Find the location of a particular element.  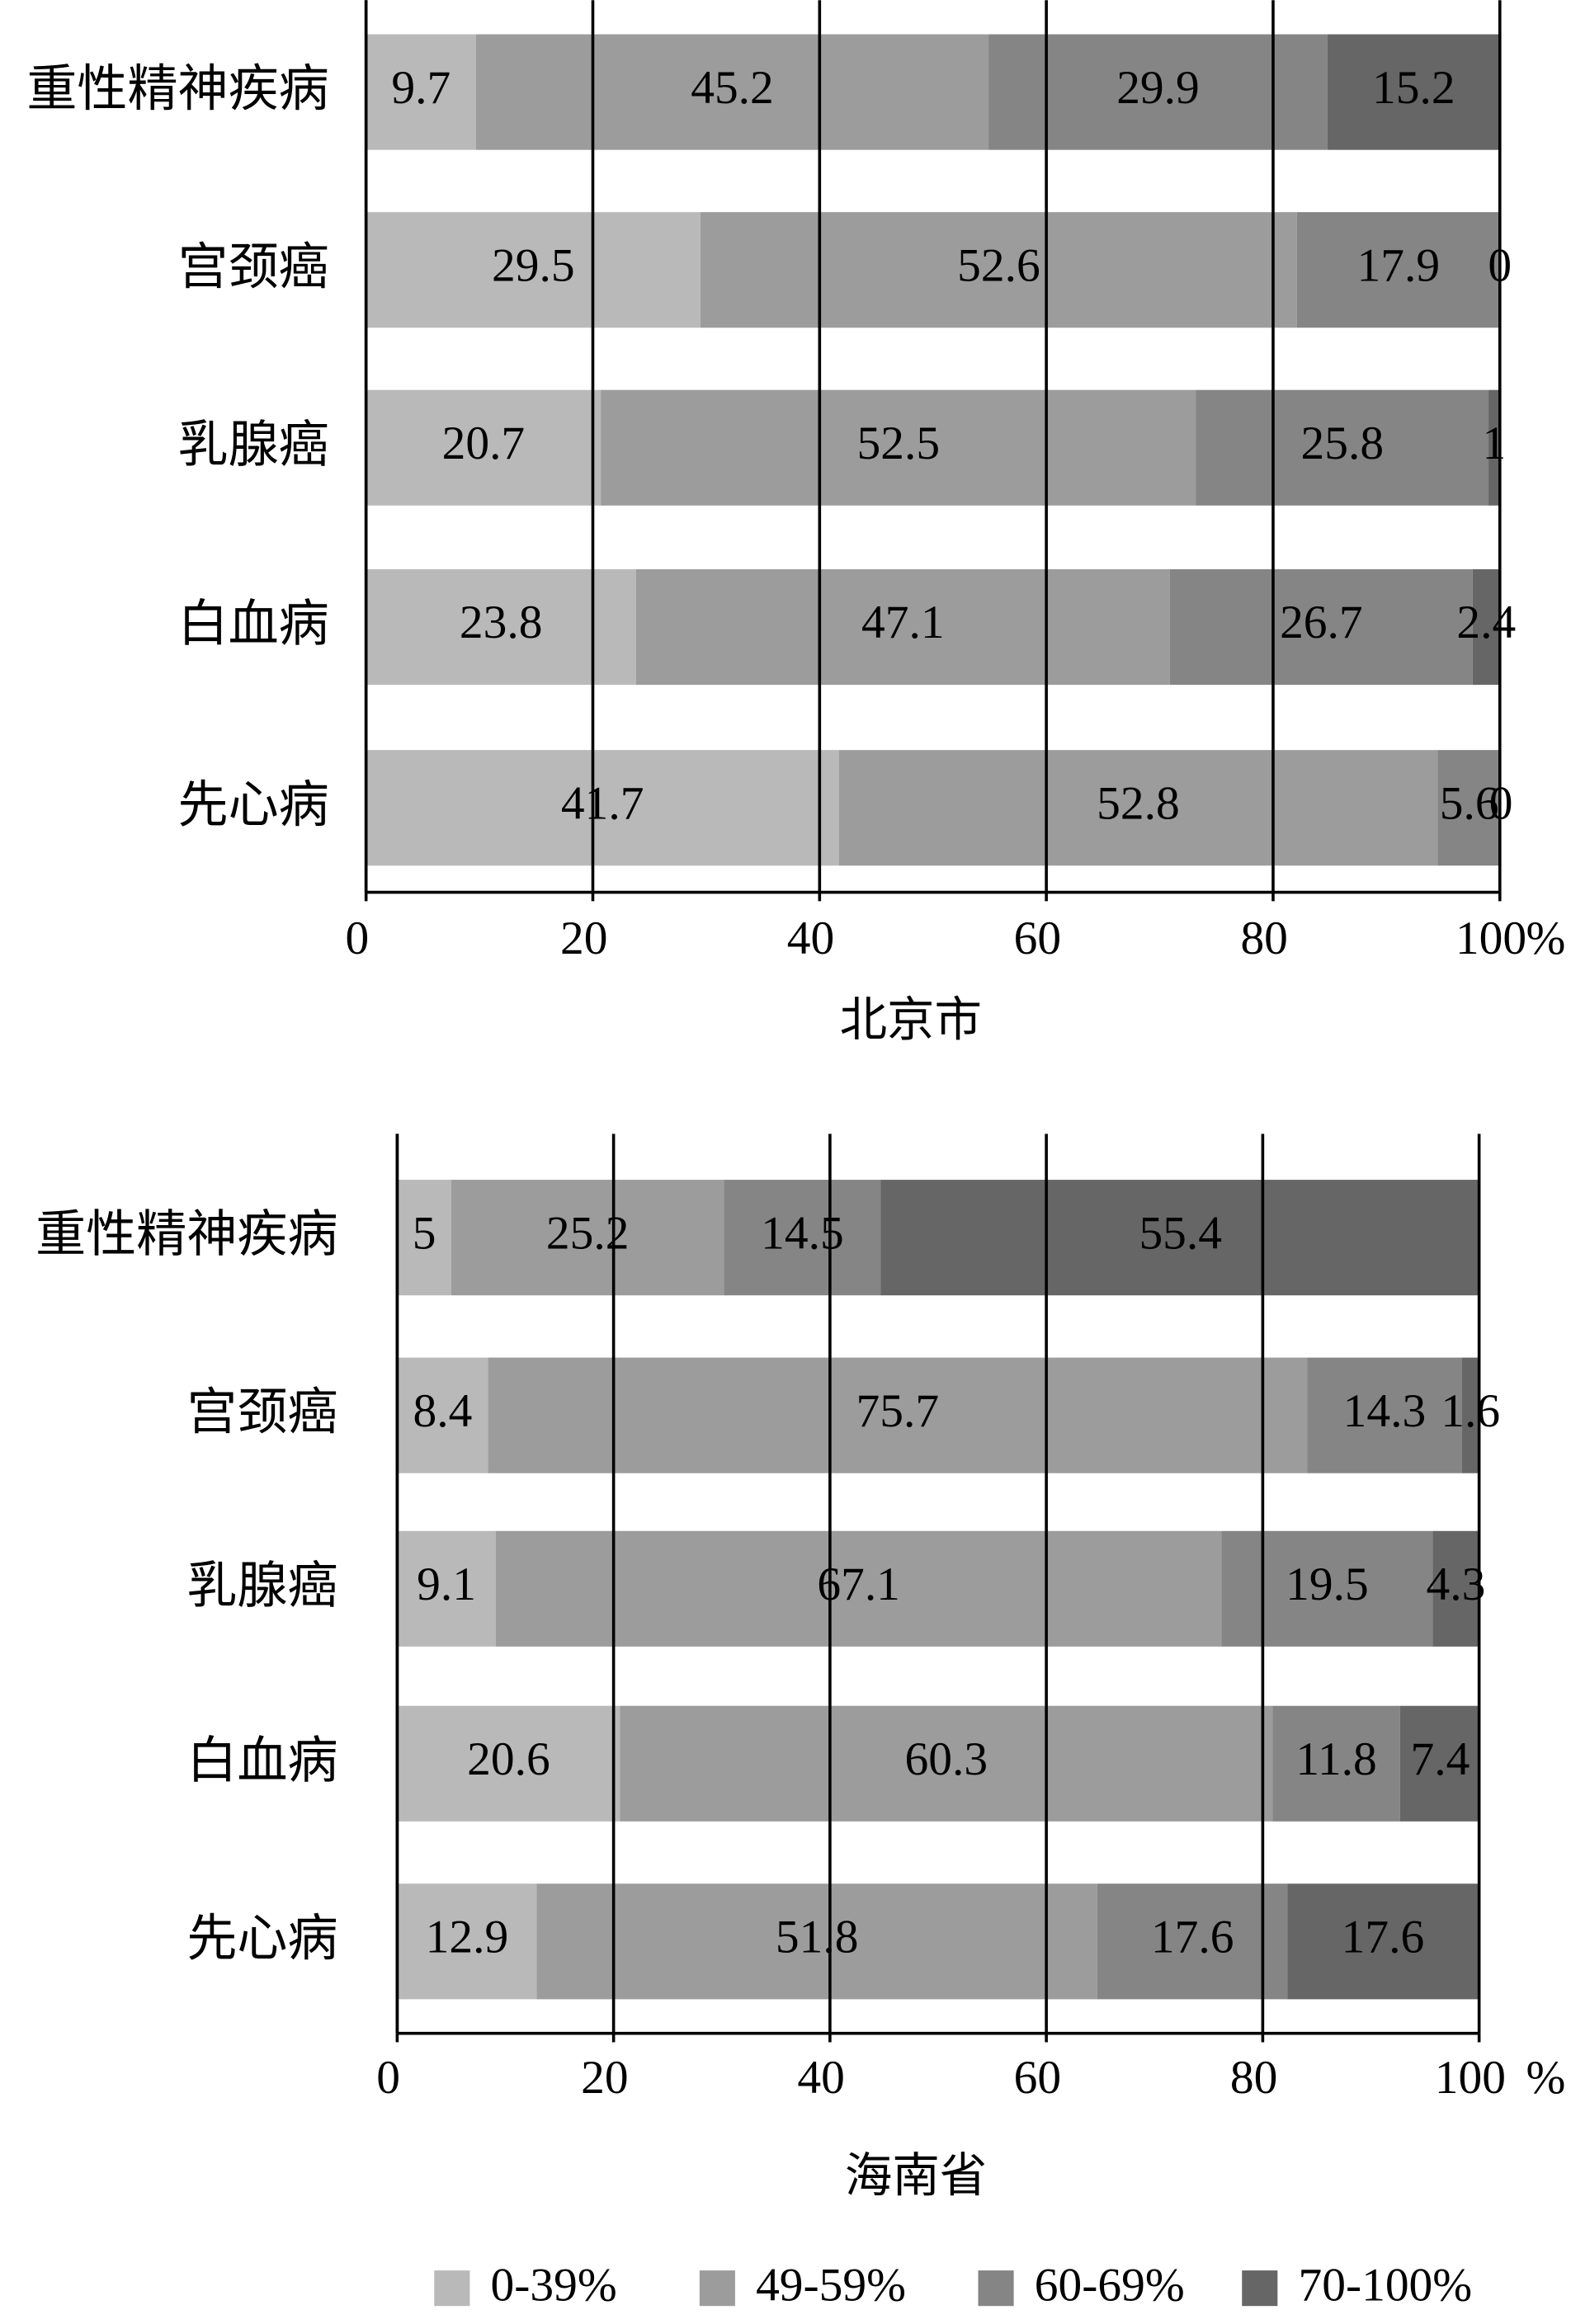

data-label: 29.5 is located at coordinates (533, 265).